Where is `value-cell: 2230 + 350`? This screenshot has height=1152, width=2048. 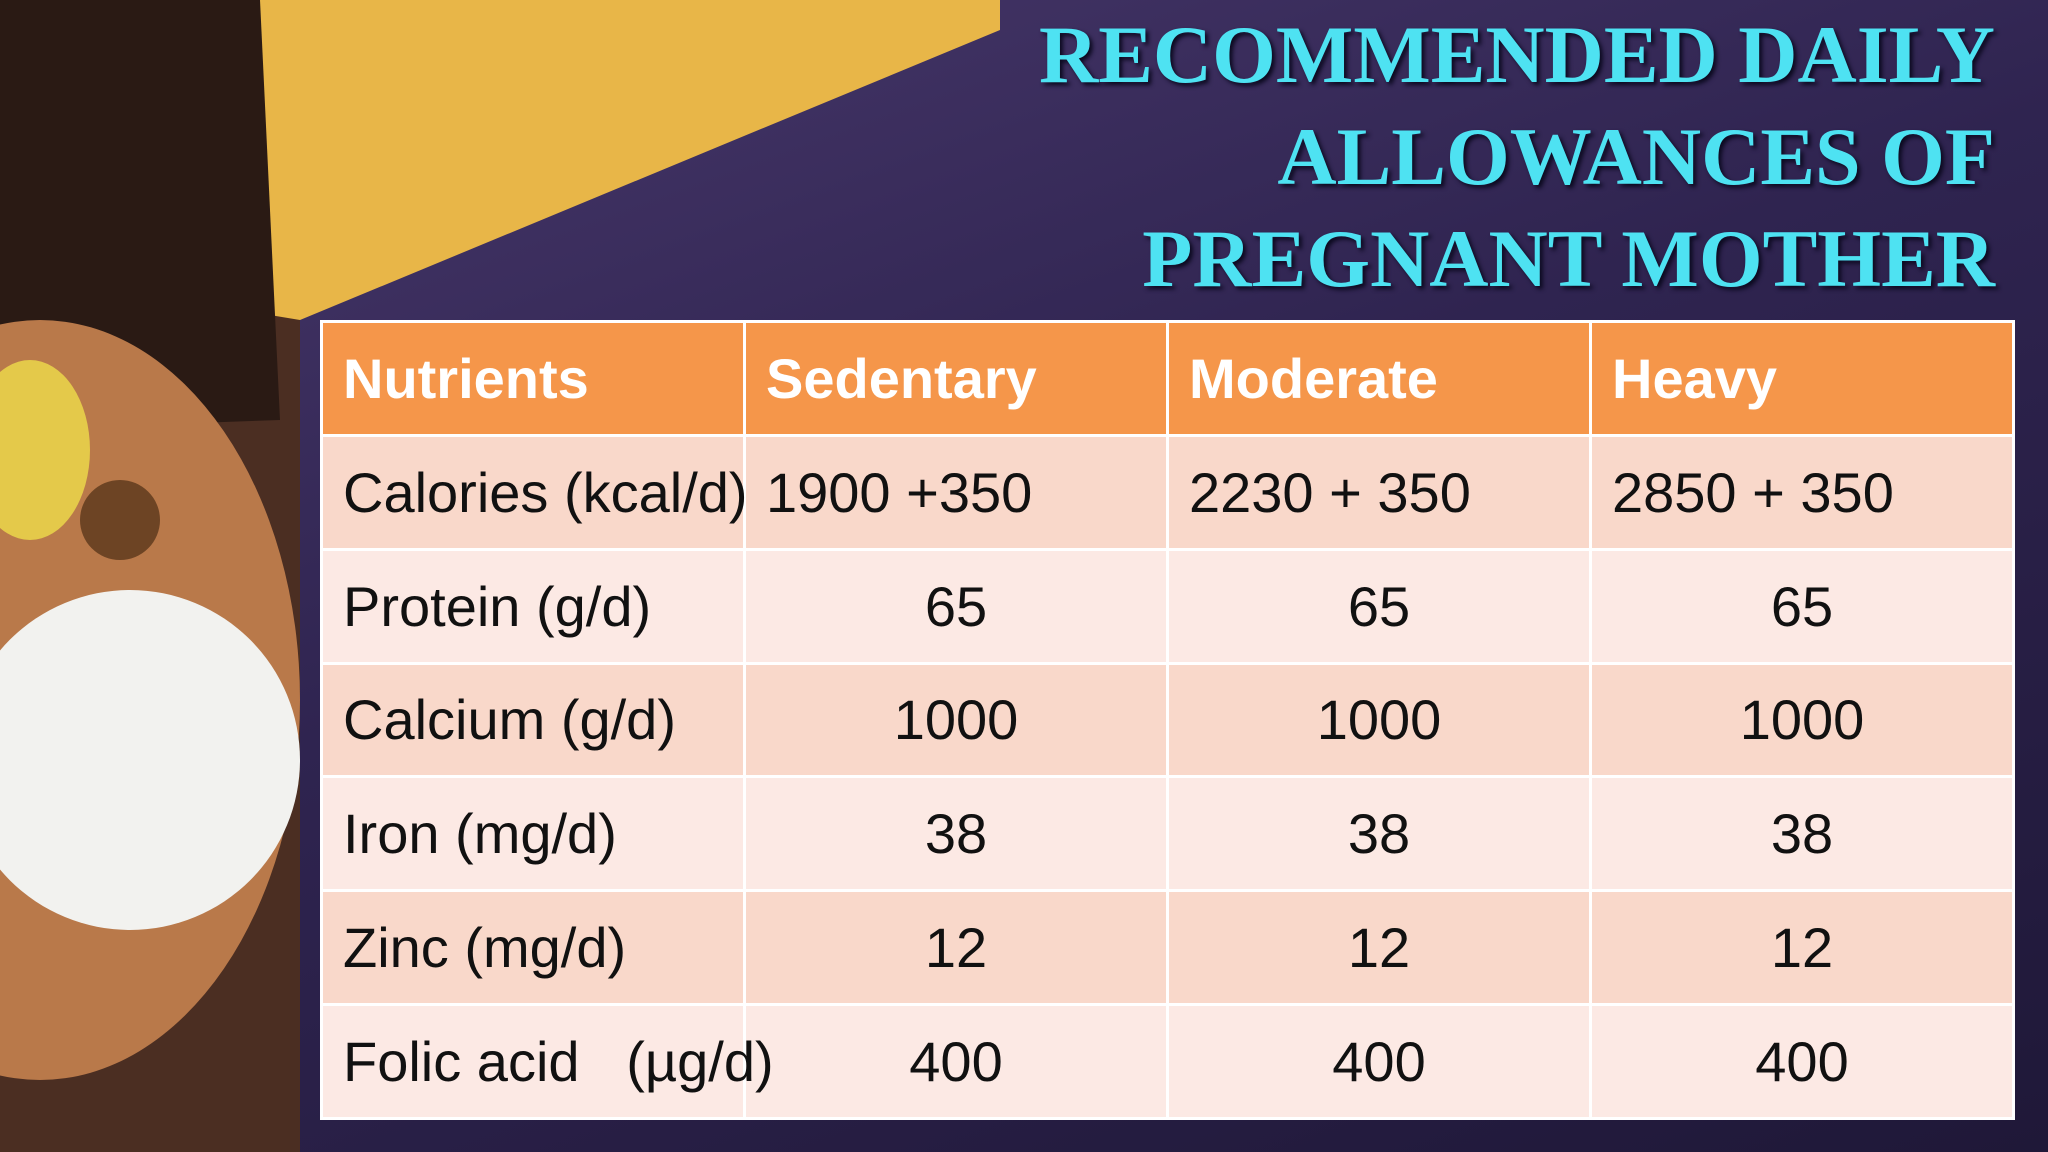 value-cell: 2230 + 350 is located at coordinates (1379, 492).